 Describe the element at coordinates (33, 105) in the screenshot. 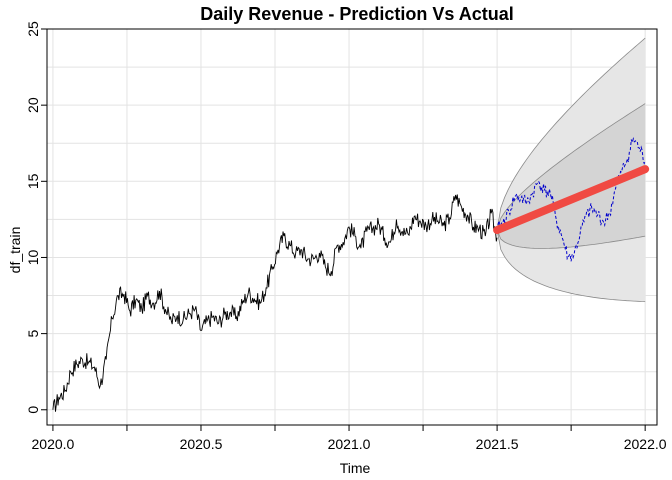

I see `y-tick-label: 20` at that location.